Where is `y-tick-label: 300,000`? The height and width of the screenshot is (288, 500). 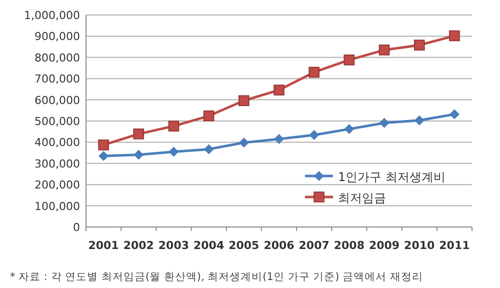 y-tick-label: 300,000 is located at coordinates (57, 163).